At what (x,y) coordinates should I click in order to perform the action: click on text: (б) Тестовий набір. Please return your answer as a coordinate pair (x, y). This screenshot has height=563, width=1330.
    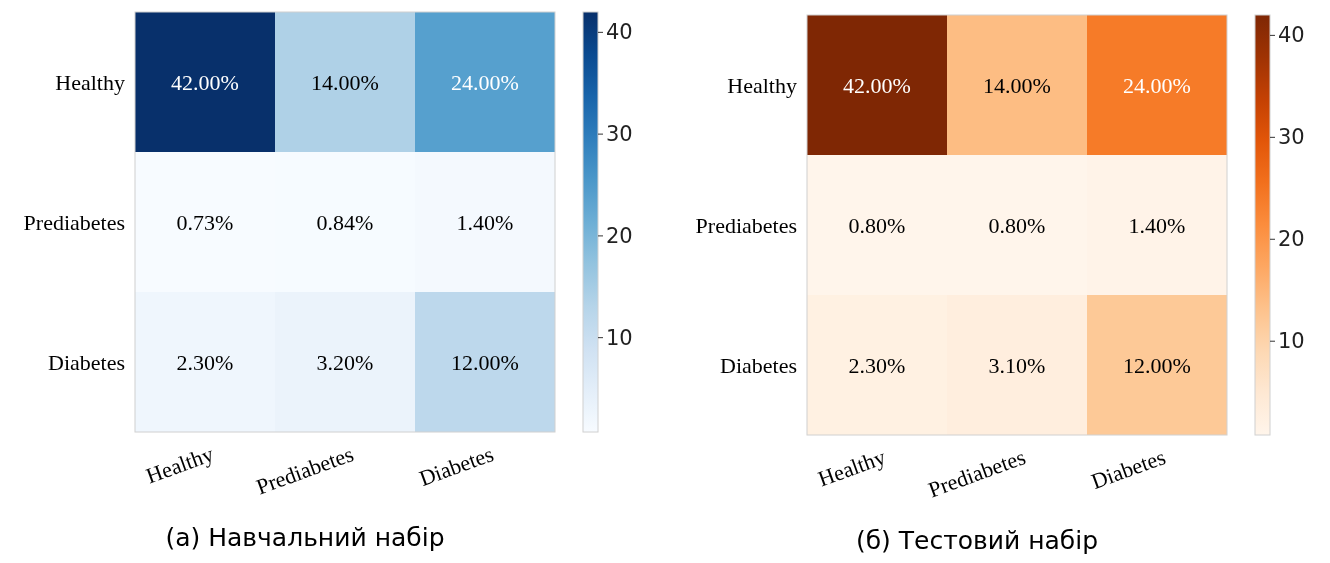
    Looking at the image, I should click on (977, 540).